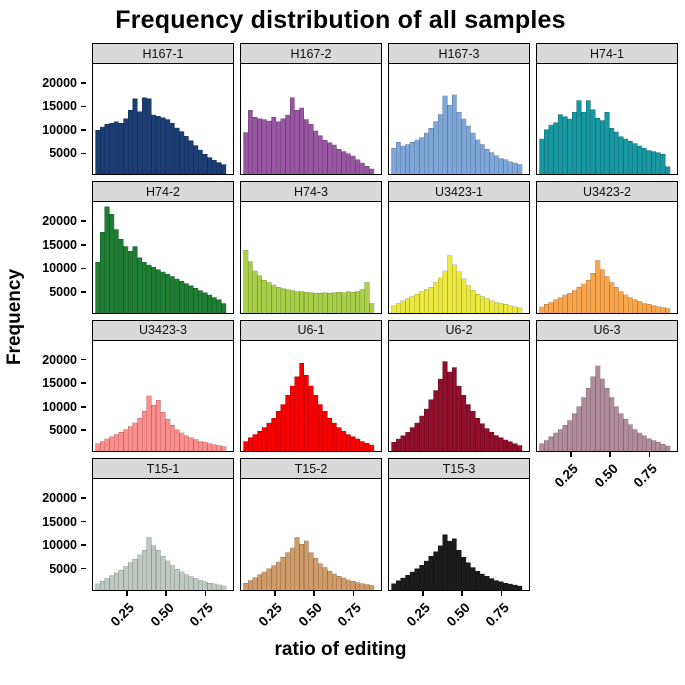 This screenshot has height=685, width=685. What do you see at coordinates (311, 192) in the screenshot?
I see `facet-strip: H74-3` at bounding box center [311, 192].